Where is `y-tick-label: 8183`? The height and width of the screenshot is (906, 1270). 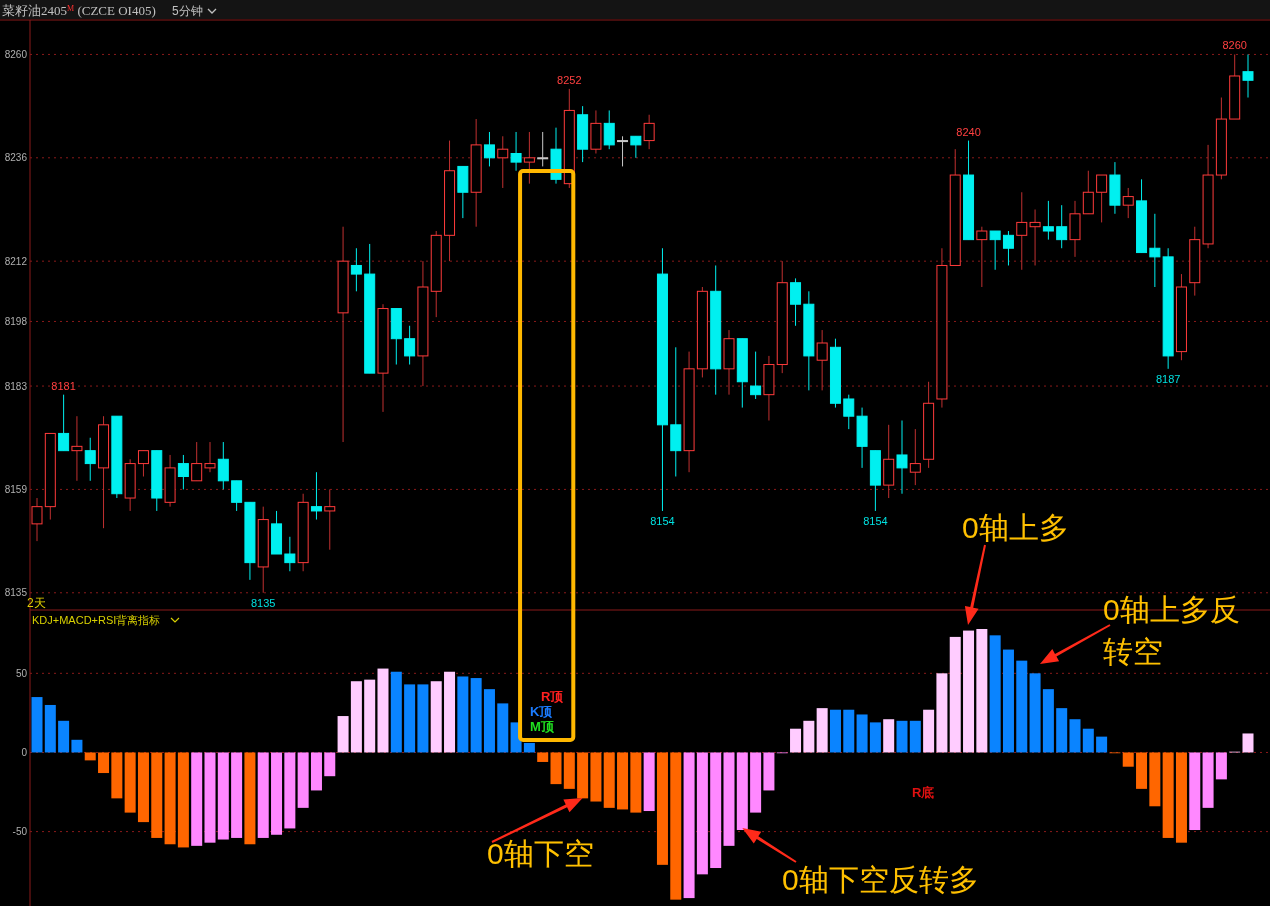
y-tick-label: 8183 is located at coordinates (16, 386).